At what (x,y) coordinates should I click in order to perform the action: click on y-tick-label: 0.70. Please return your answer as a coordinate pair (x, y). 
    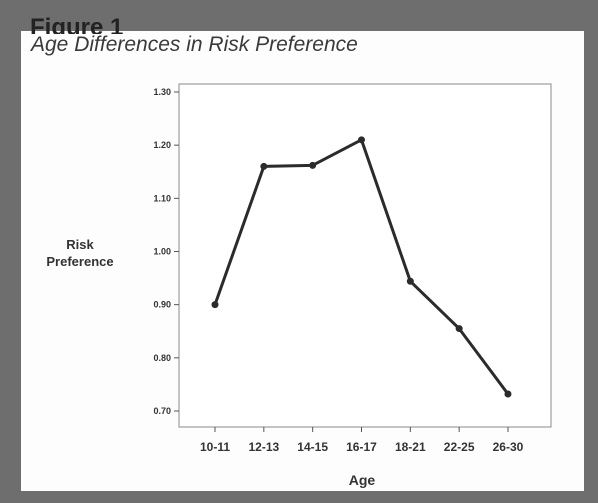
    Looking at the image, I should click on (162, 411).